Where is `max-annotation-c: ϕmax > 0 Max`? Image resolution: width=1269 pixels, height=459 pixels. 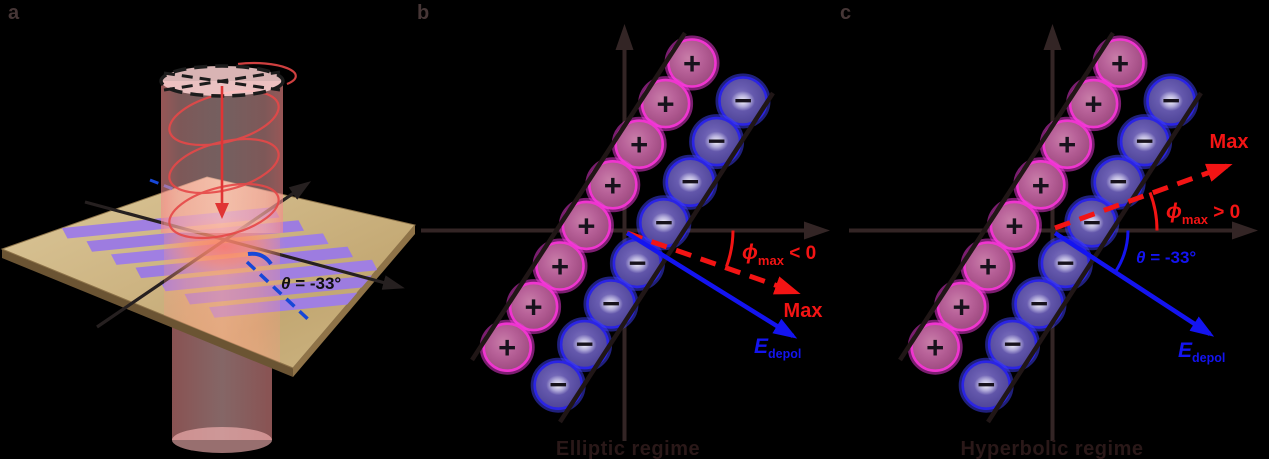 max-annotation-c: ϕmax > 0 Max is located at coordinates (1151, 181).